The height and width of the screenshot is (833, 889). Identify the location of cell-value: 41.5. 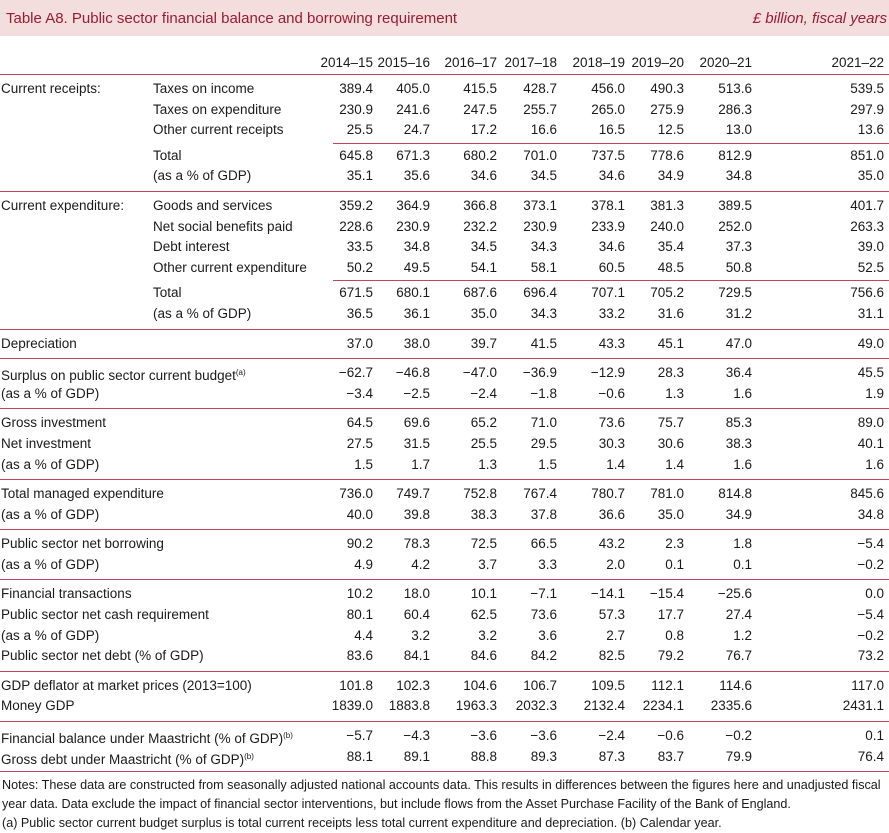
(543, 343).